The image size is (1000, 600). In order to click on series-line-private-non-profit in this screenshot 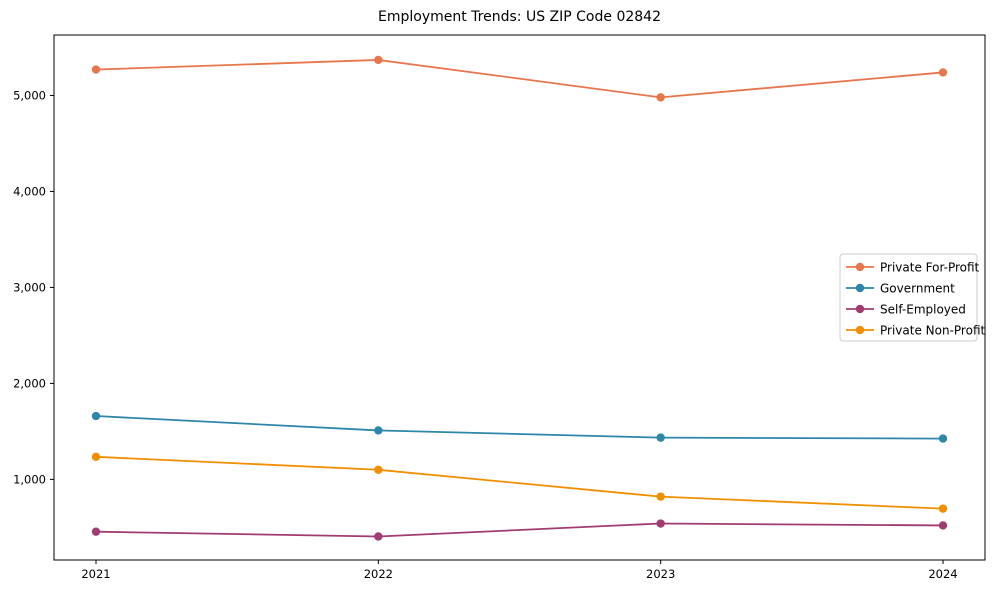, I will do `click(519, 482)`.